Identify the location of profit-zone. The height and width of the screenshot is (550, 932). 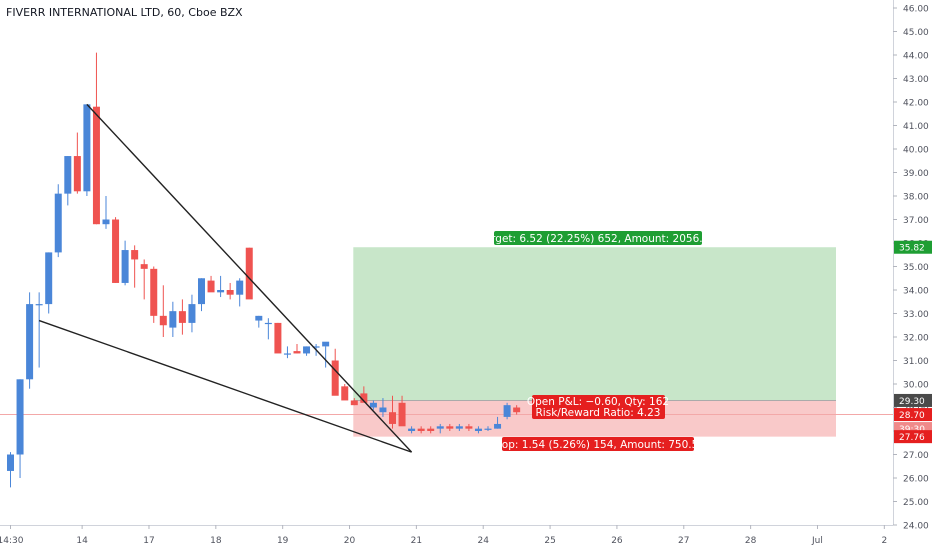
(594, 324).